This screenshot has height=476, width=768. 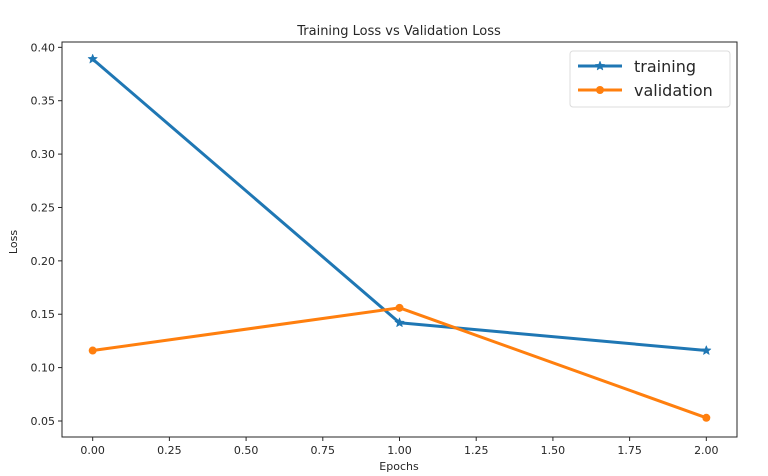 I want to click on y-tick-label: 0.30, so click(x=43, y=154).